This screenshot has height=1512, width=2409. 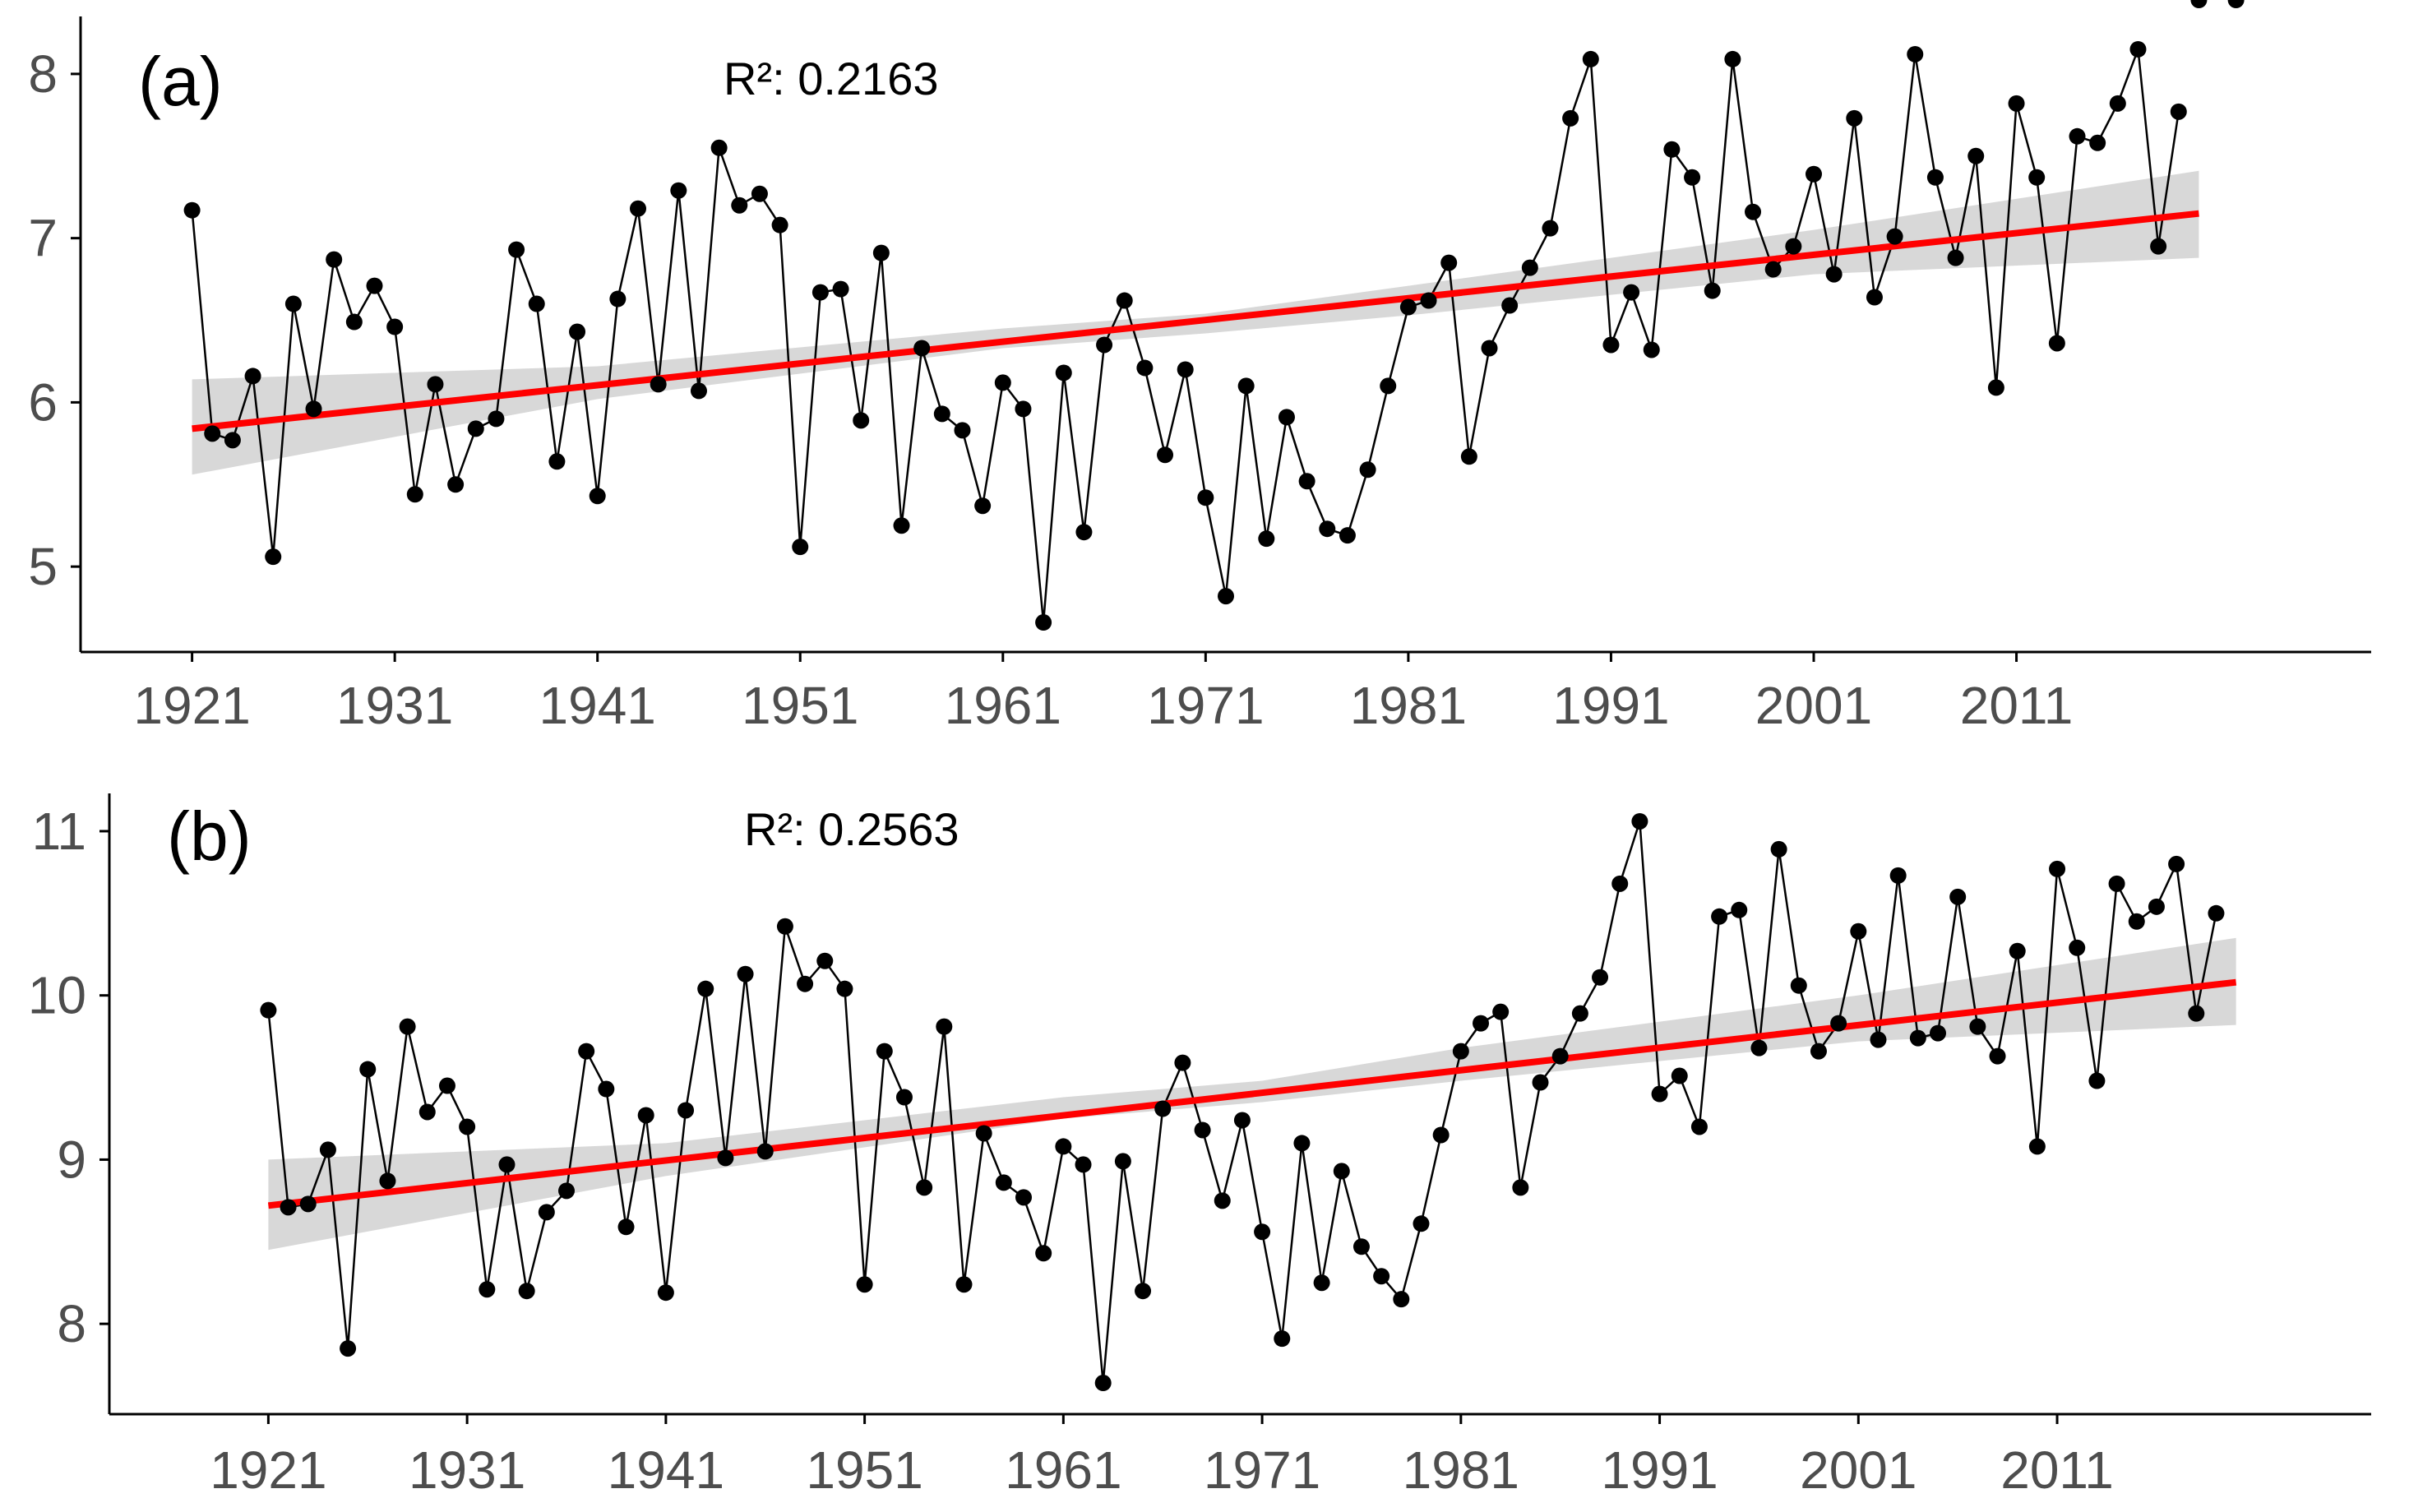 I want to click on y-tick-label: 8, so click(x=43, y=74).